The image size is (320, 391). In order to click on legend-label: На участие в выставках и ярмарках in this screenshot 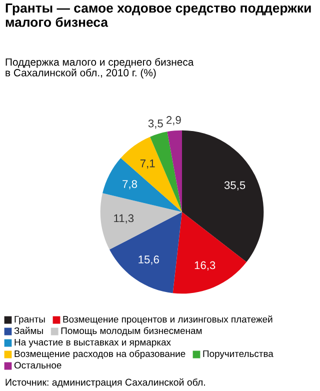, I will do `click(92, 343)`.